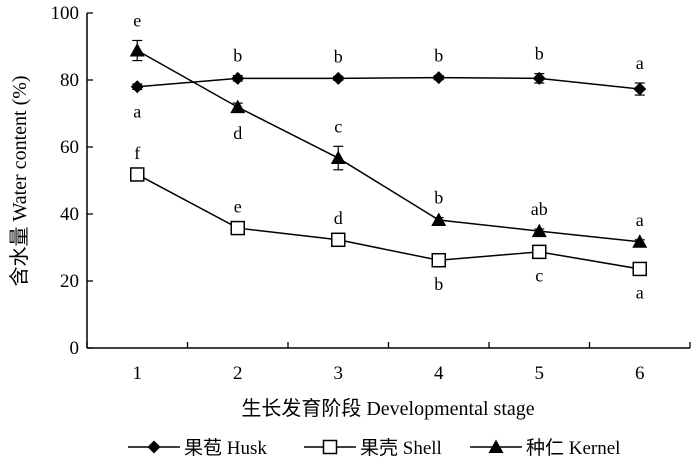 Image resolution: width=700 pixels, height=462 pixels. What do you see at coordinates (75, 348) in the screenshot?
I see `y-tick-label: 0` at bounding box center [75, 348].